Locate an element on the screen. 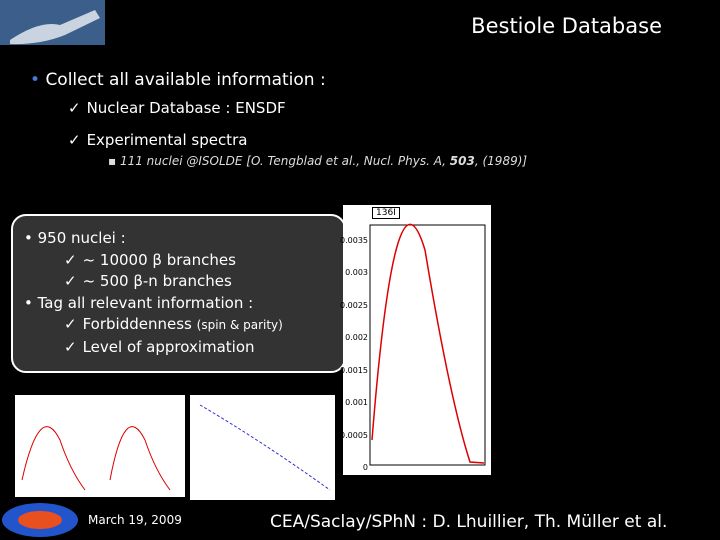 Image resolution: width=720 pixels, height=540 pixels. sub-bullet: ✓ Experimental spectra is located at coordinates (158, 140).